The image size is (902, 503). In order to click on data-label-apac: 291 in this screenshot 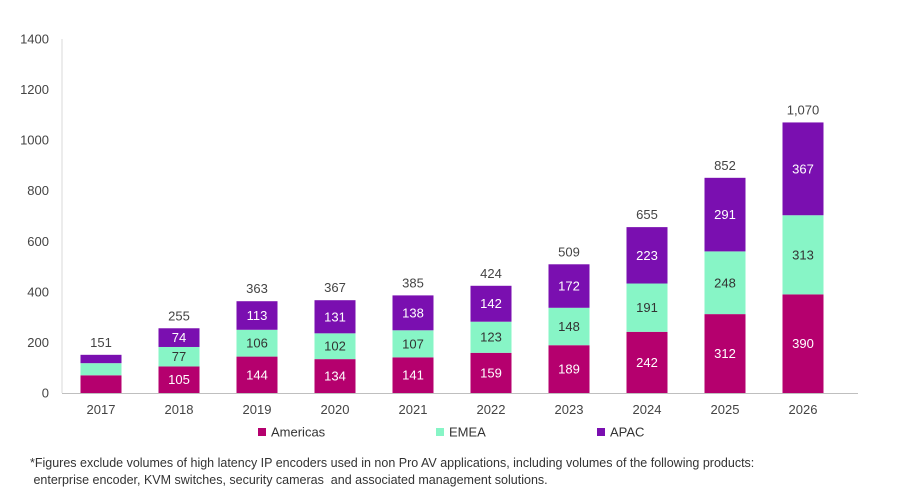, I will do `click(725, 214)`.